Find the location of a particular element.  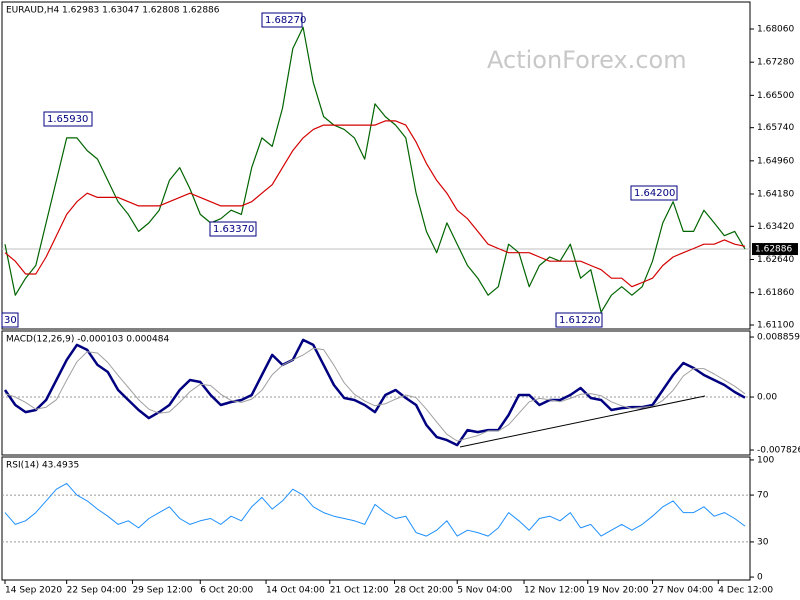

annotation: 1.68270 is located at coordinates (285, 20).